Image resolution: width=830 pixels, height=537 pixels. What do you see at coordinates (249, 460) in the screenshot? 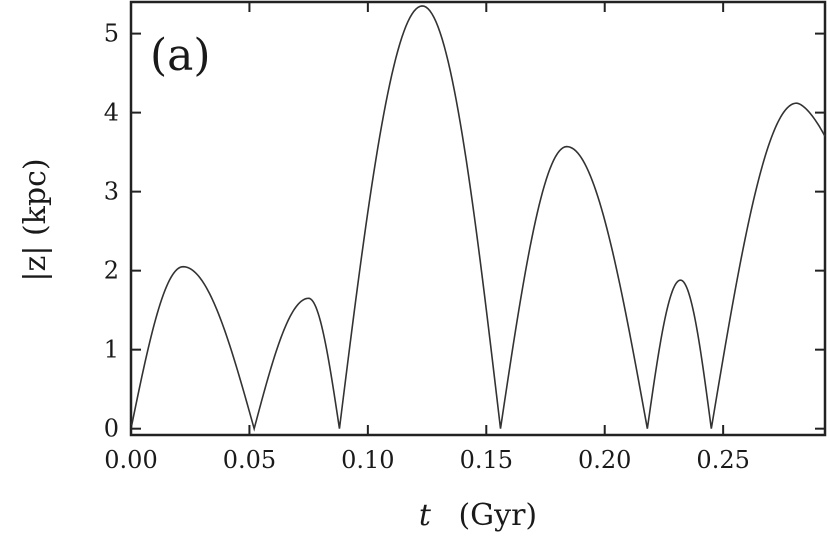
I see `x-tick-label: 0.05` at bounding box center [249, 460].